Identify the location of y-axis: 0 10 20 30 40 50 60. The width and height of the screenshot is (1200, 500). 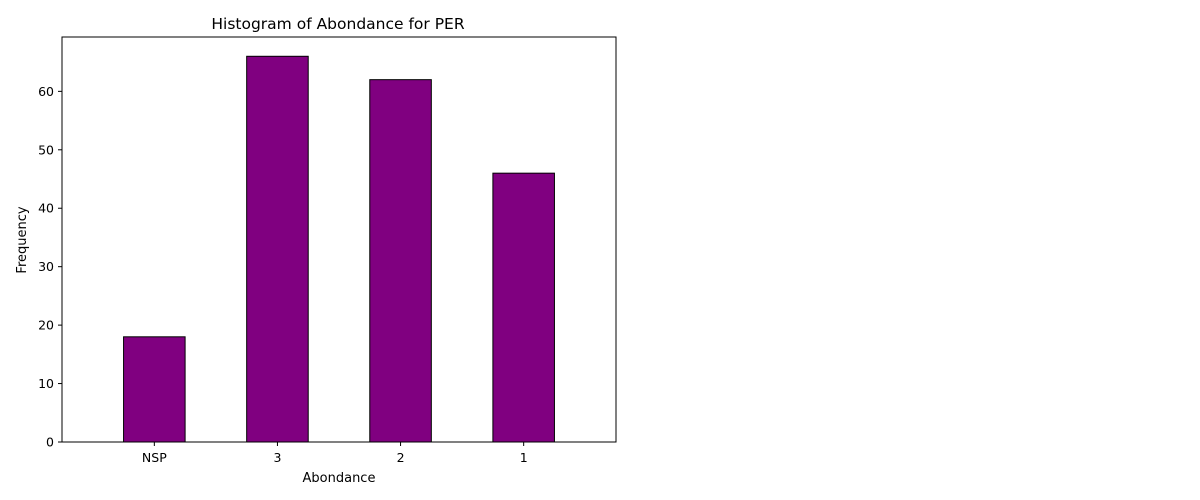
(50, 267).